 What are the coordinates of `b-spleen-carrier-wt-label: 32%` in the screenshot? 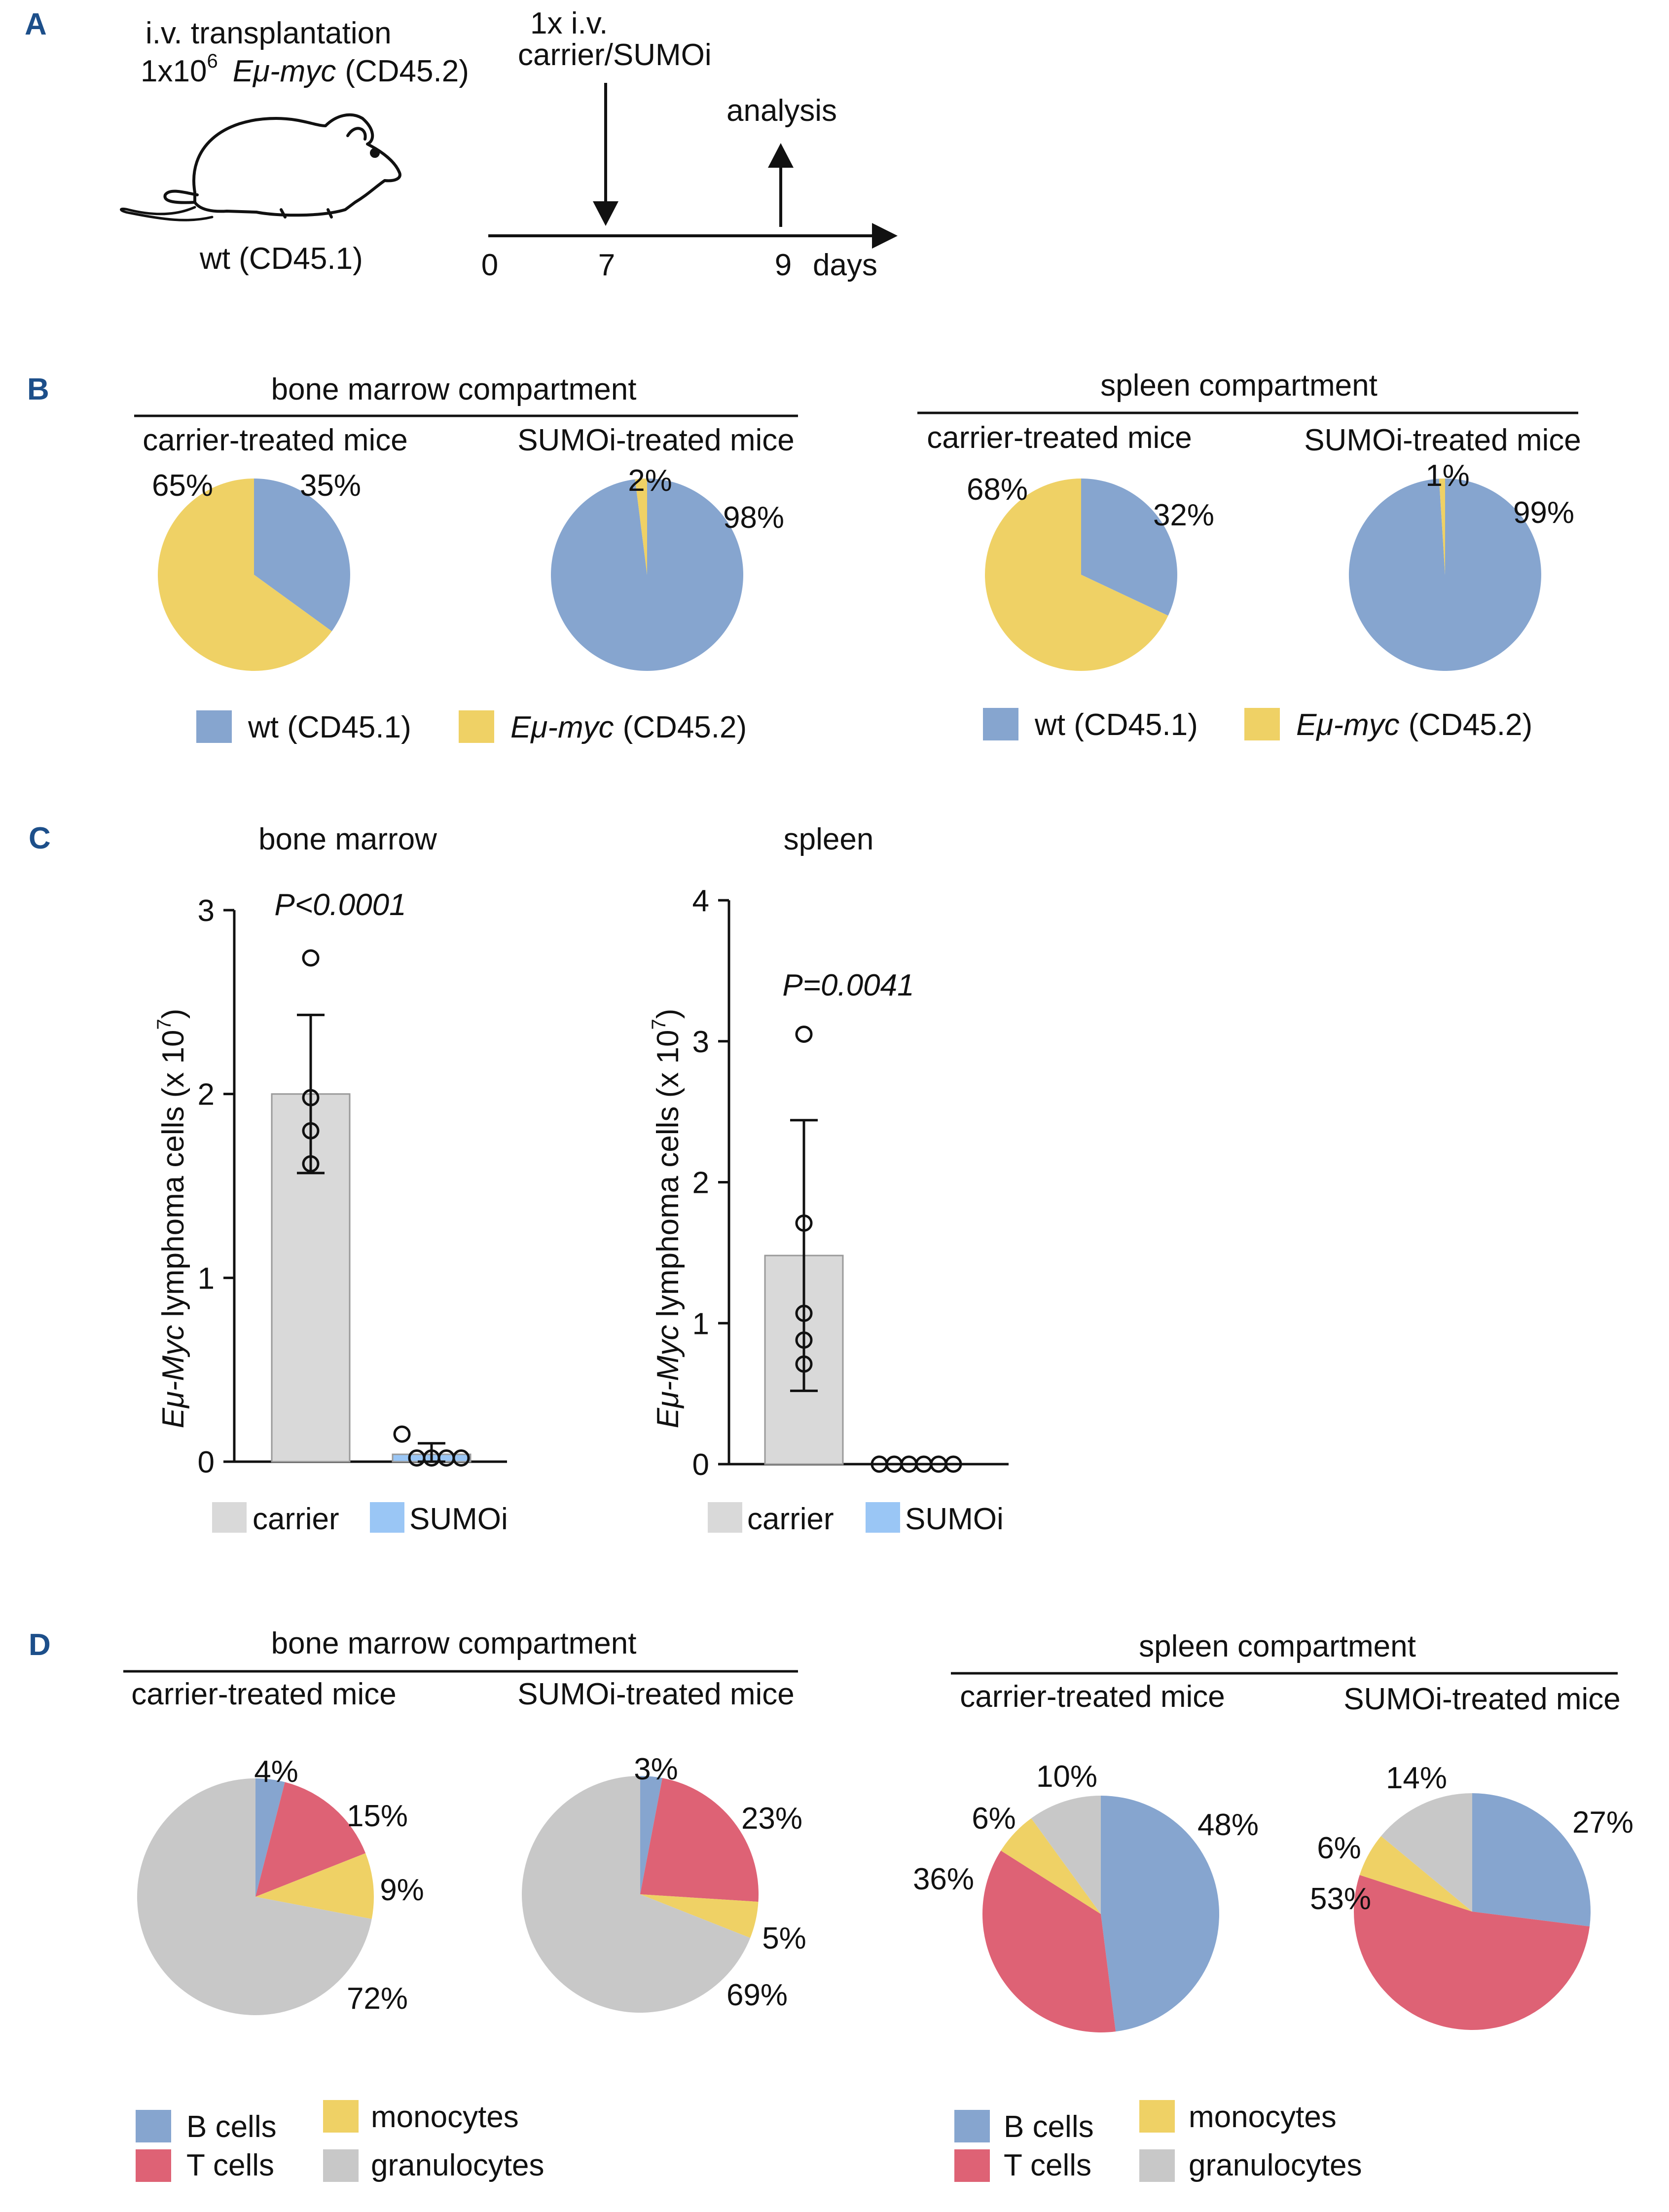 It's located at (1183, 515).